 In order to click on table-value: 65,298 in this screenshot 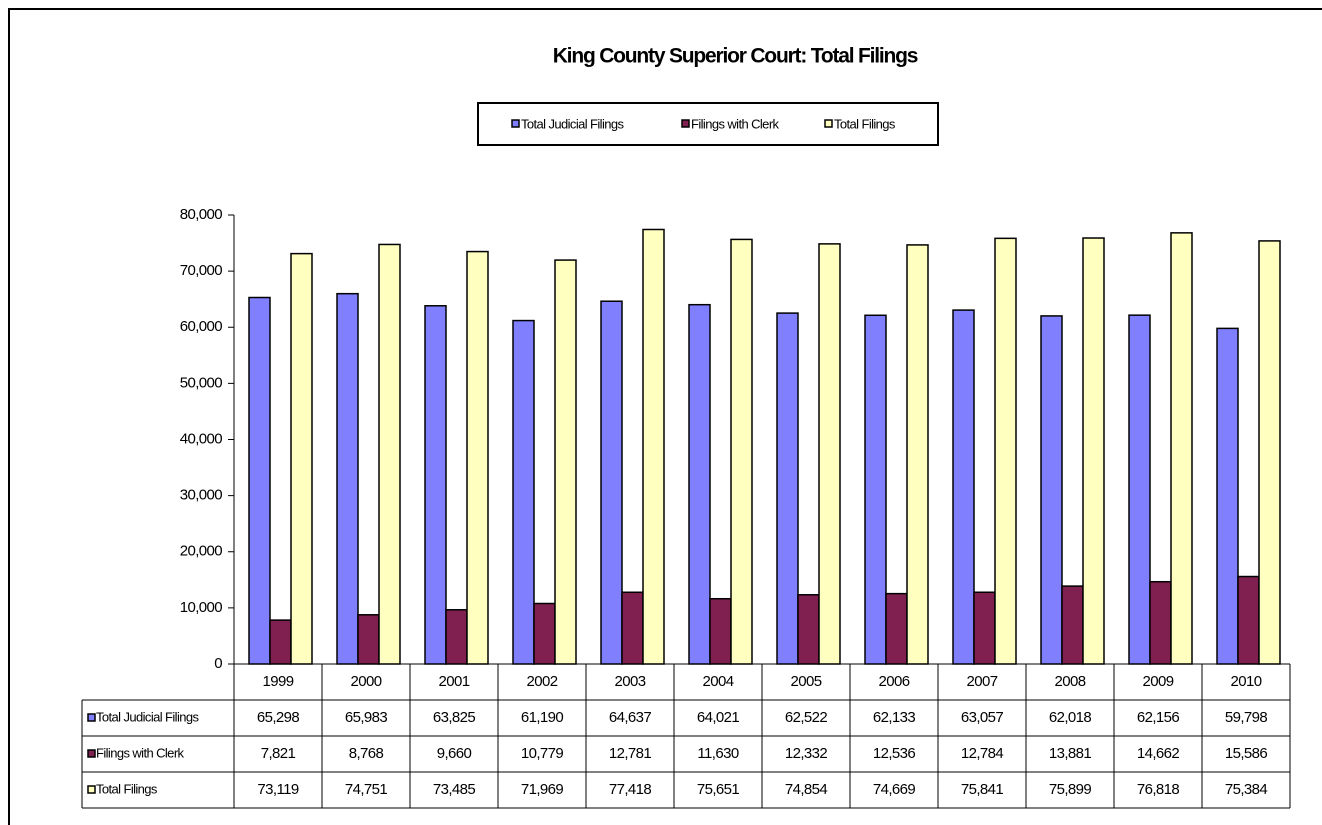, I will do `click(278, 717)`.